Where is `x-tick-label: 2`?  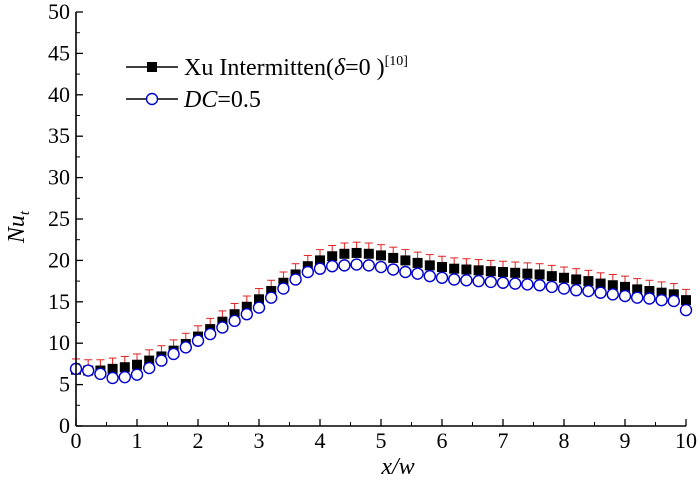 x-tick-label: 2 is located at coordinates (198, 440).